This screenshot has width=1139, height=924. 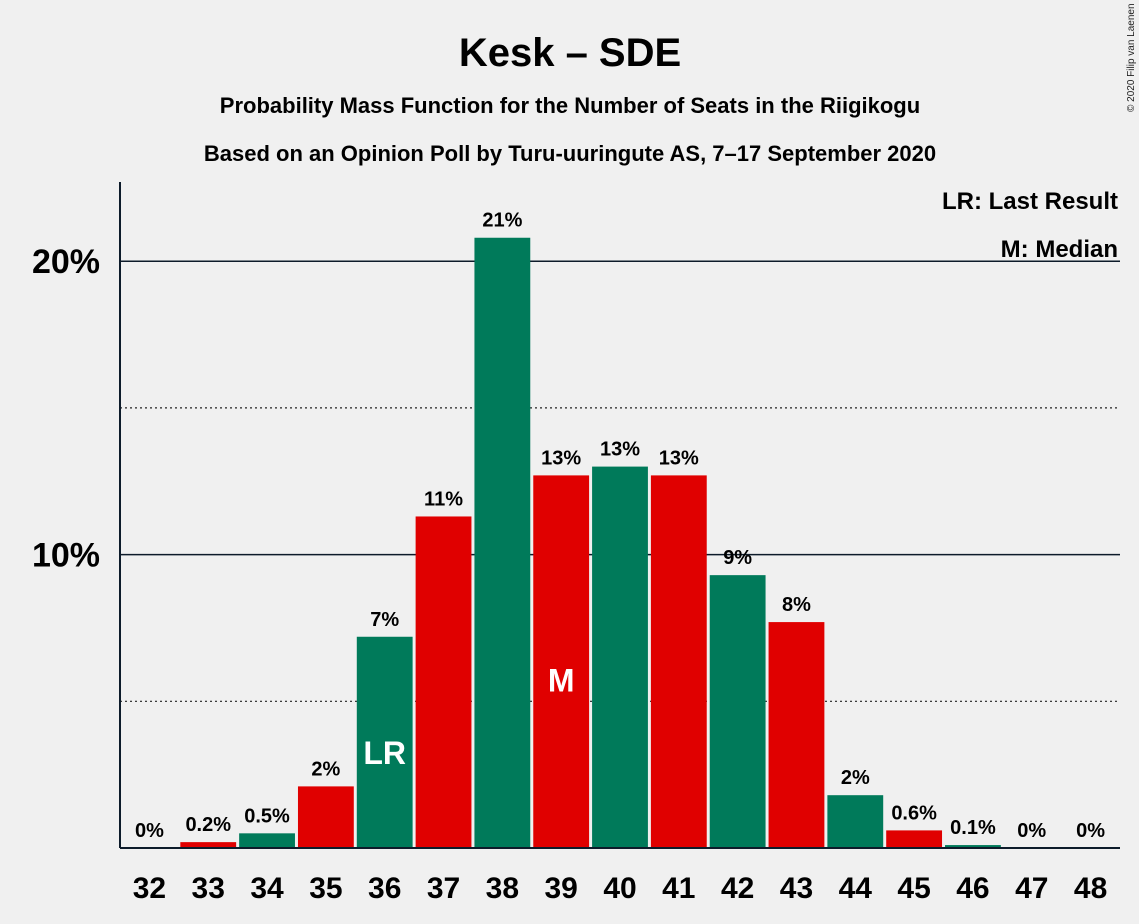 What do you see at coordinates (208, 888) in the screenshot?
I see `x-tick-label: 33` at bounding box center [208, 888].